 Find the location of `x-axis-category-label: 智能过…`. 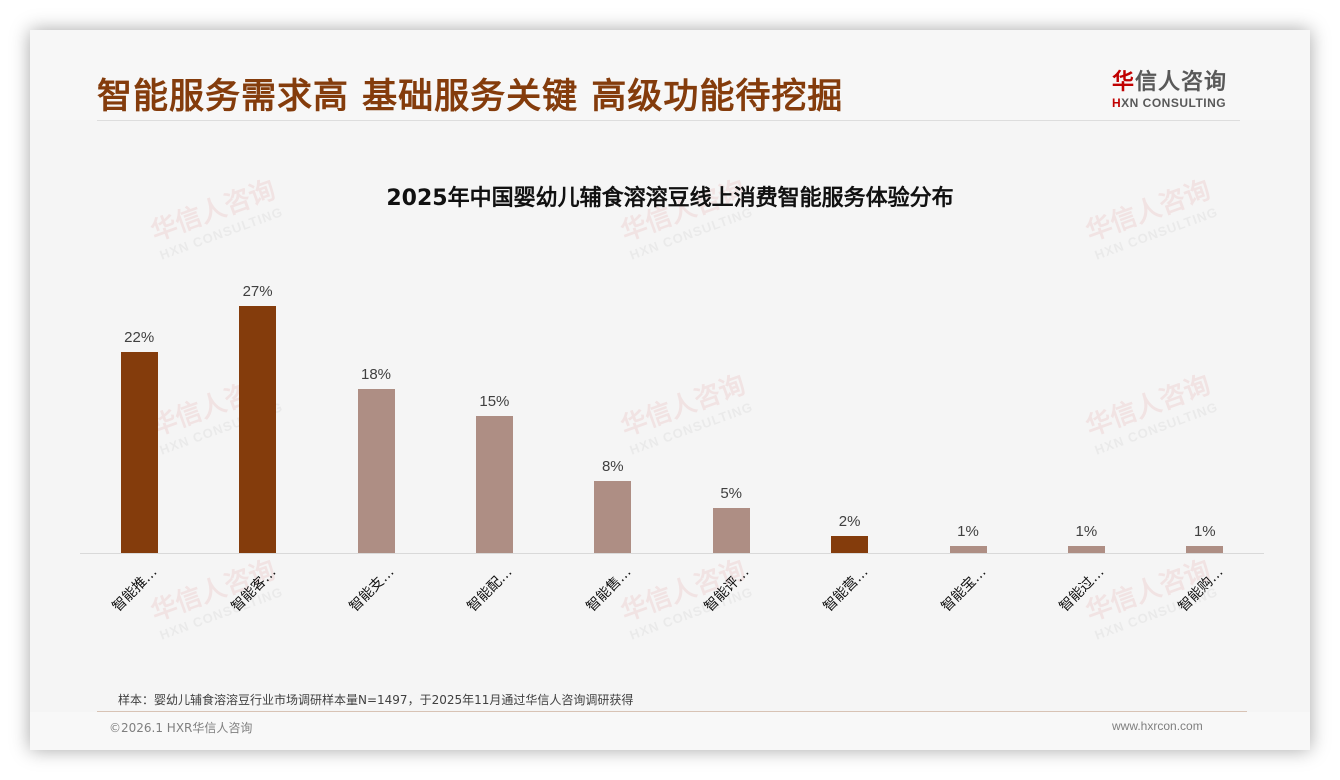

x-axis-category-label: 智能过… is located at coordinates (1082, 590).